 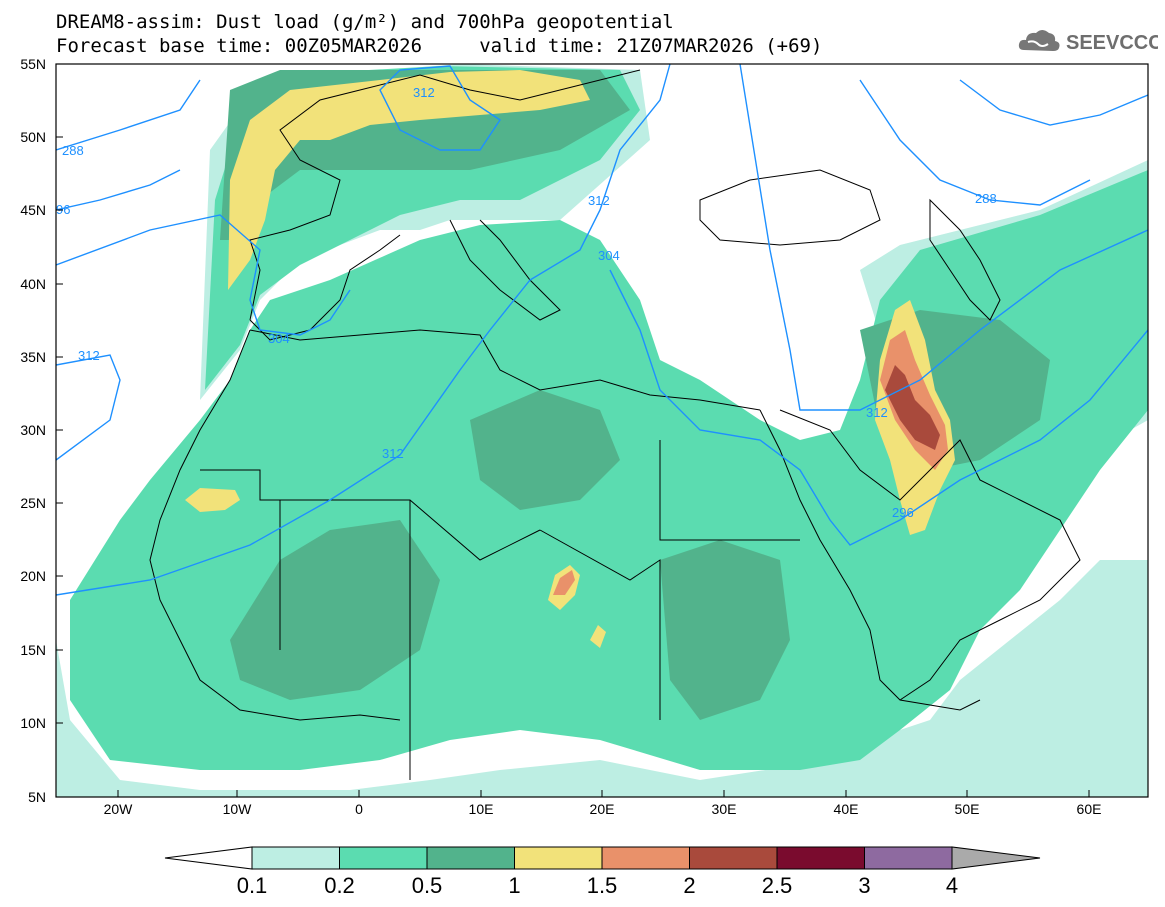 What do you see at coordinates (33, 430) in the screenshot?
I see `lat-tick-label: 30N` at bounding box center [33, 430].